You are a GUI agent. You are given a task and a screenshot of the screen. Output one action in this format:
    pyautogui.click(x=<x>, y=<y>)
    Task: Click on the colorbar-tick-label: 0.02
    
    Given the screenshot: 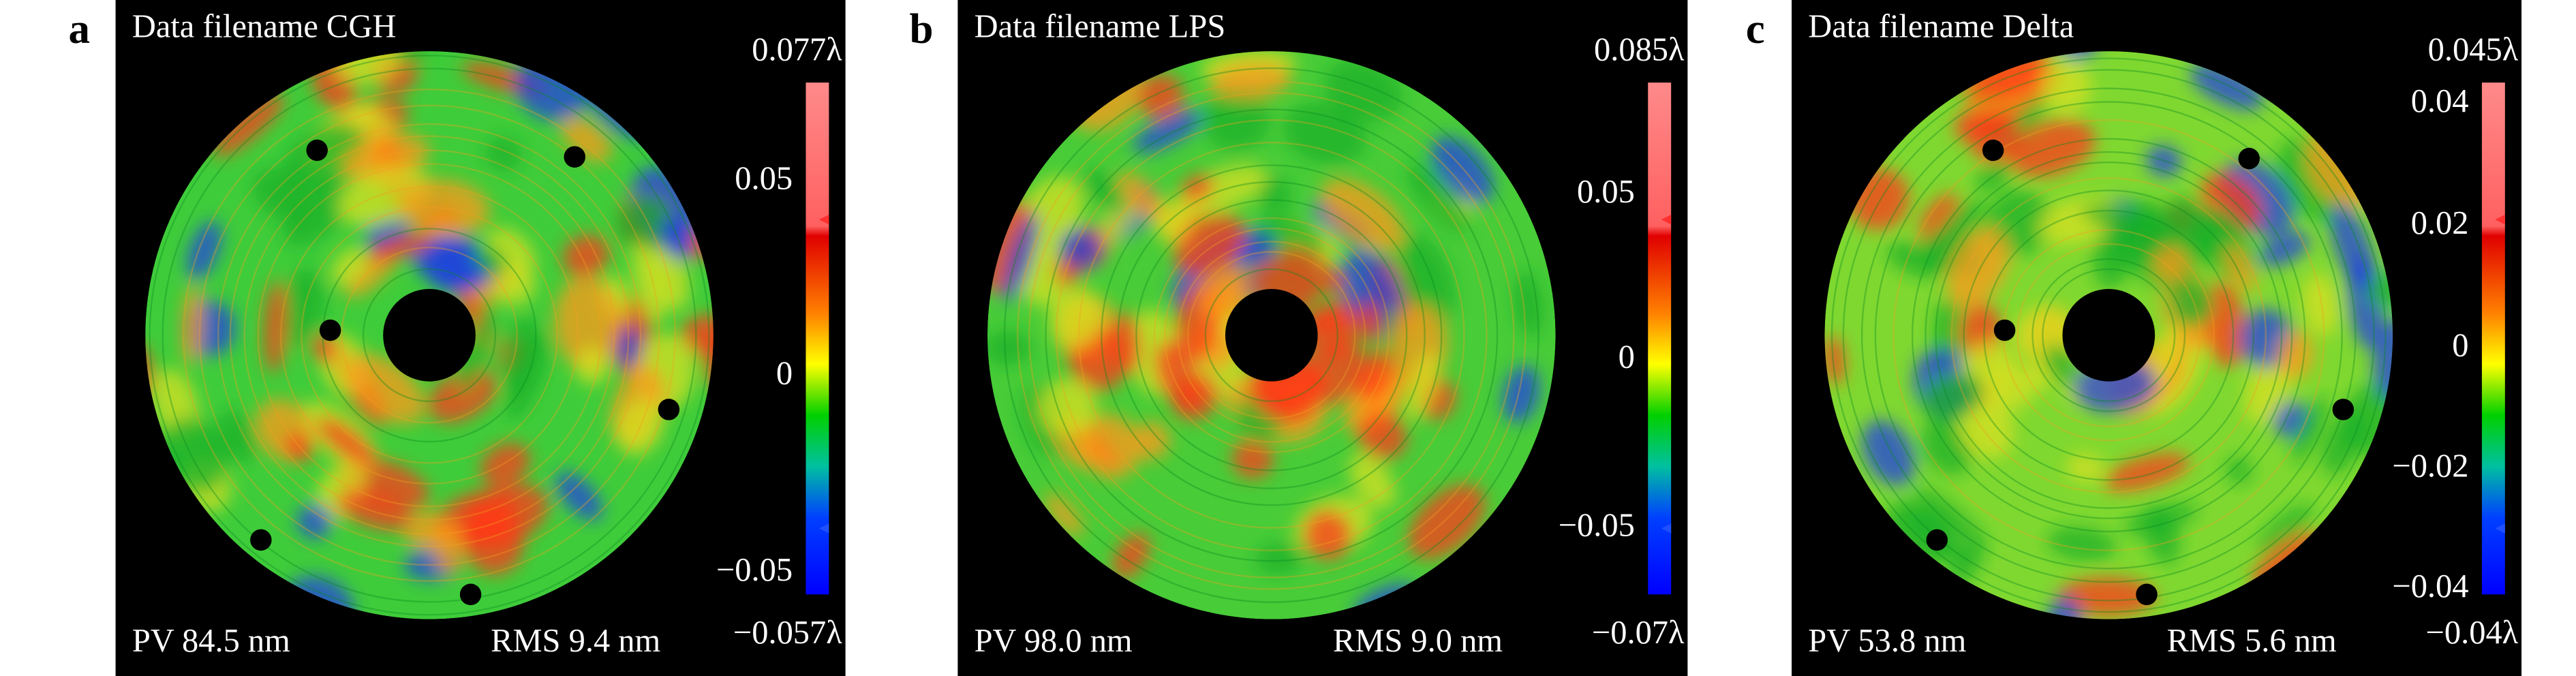 What is the action you would take?
    pyautogui.click(x=2440, y=223)
    